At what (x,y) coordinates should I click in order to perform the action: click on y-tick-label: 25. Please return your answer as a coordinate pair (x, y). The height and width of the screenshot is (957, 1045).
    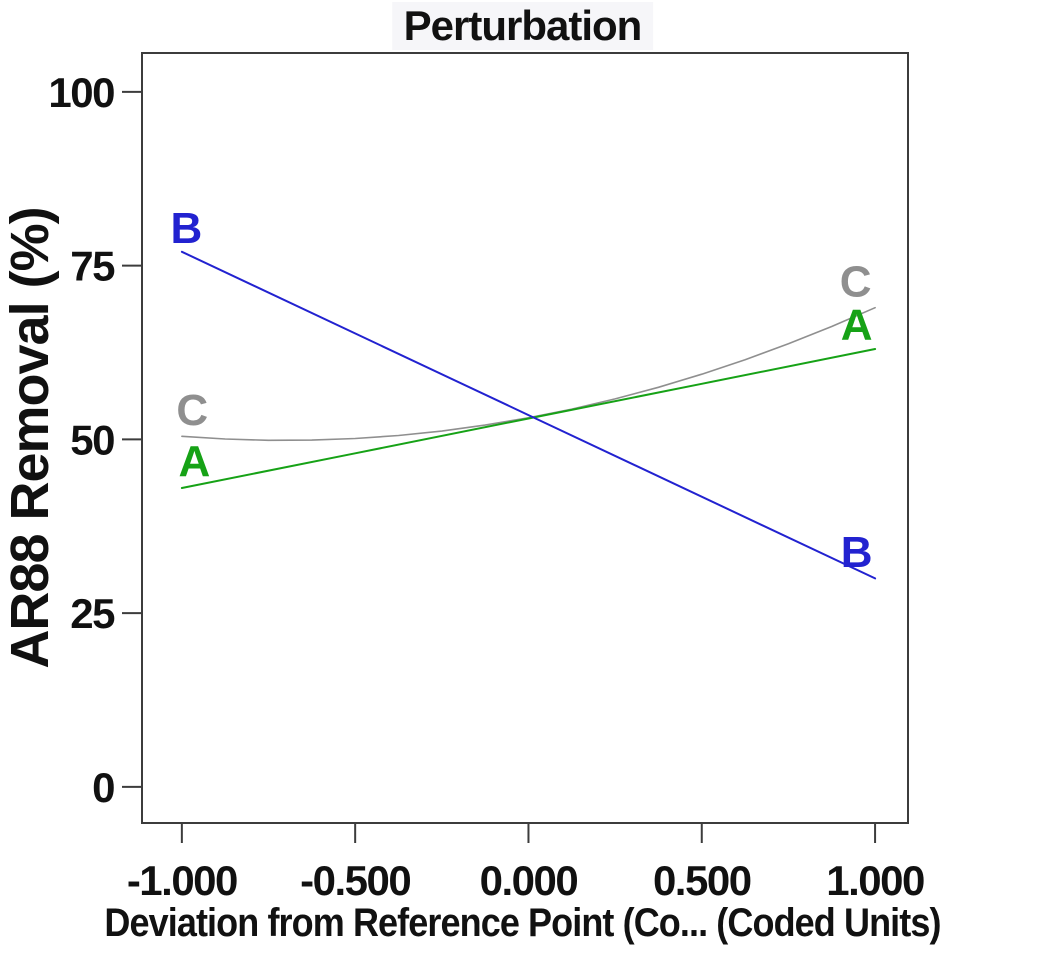
    Looking at the image, I should click on (92, 613).